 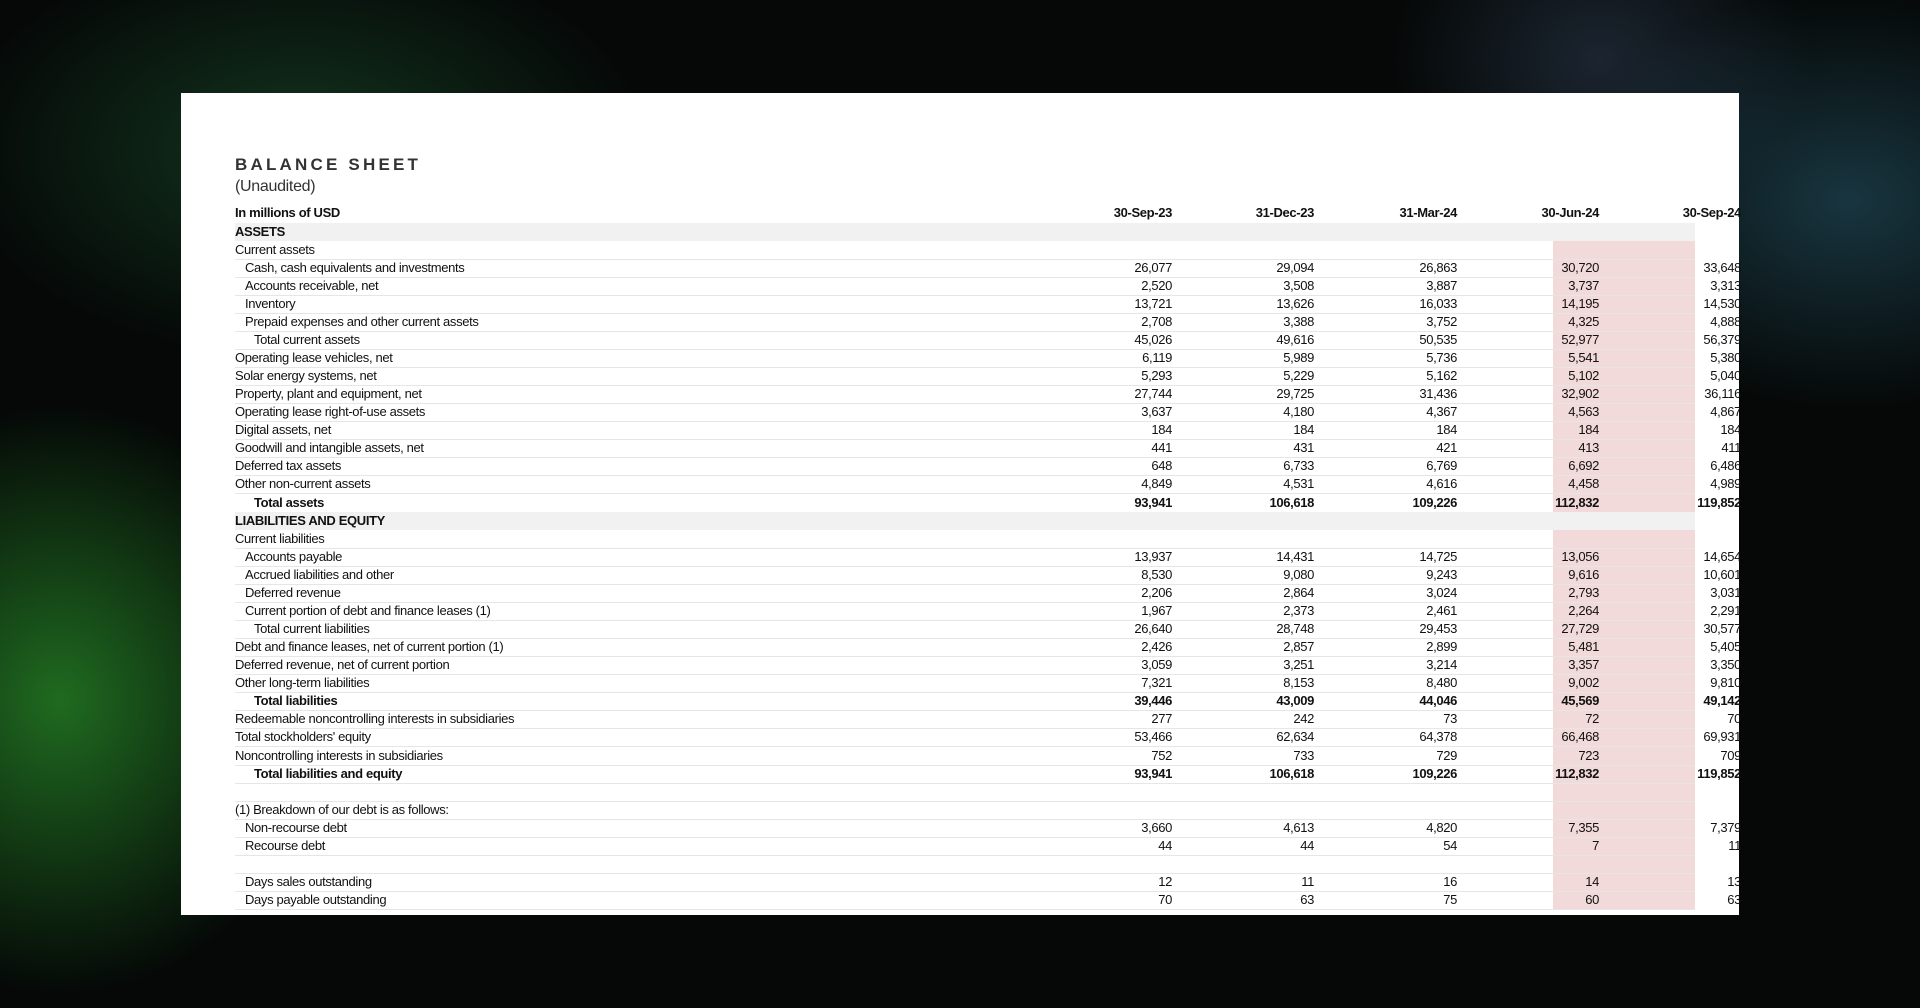 What do you see at coordinates (1725, 412) in the screenshot?
I see `cell-value: 4,867` at bounding box center [1725, 412].